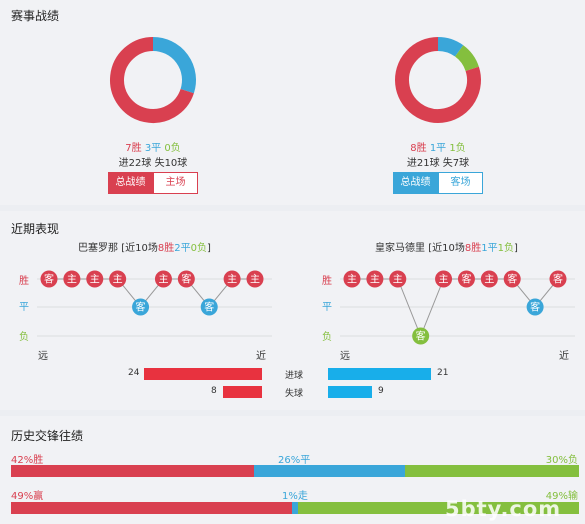 This screenshot has width=585, height=524. I want to click on history-handicap-push-pct: 1%走, so click(295, 496).